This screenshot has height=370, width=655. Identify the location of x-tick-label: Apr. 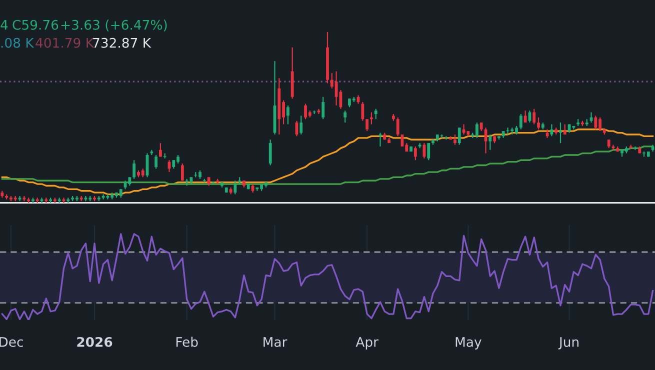
(367, 343).